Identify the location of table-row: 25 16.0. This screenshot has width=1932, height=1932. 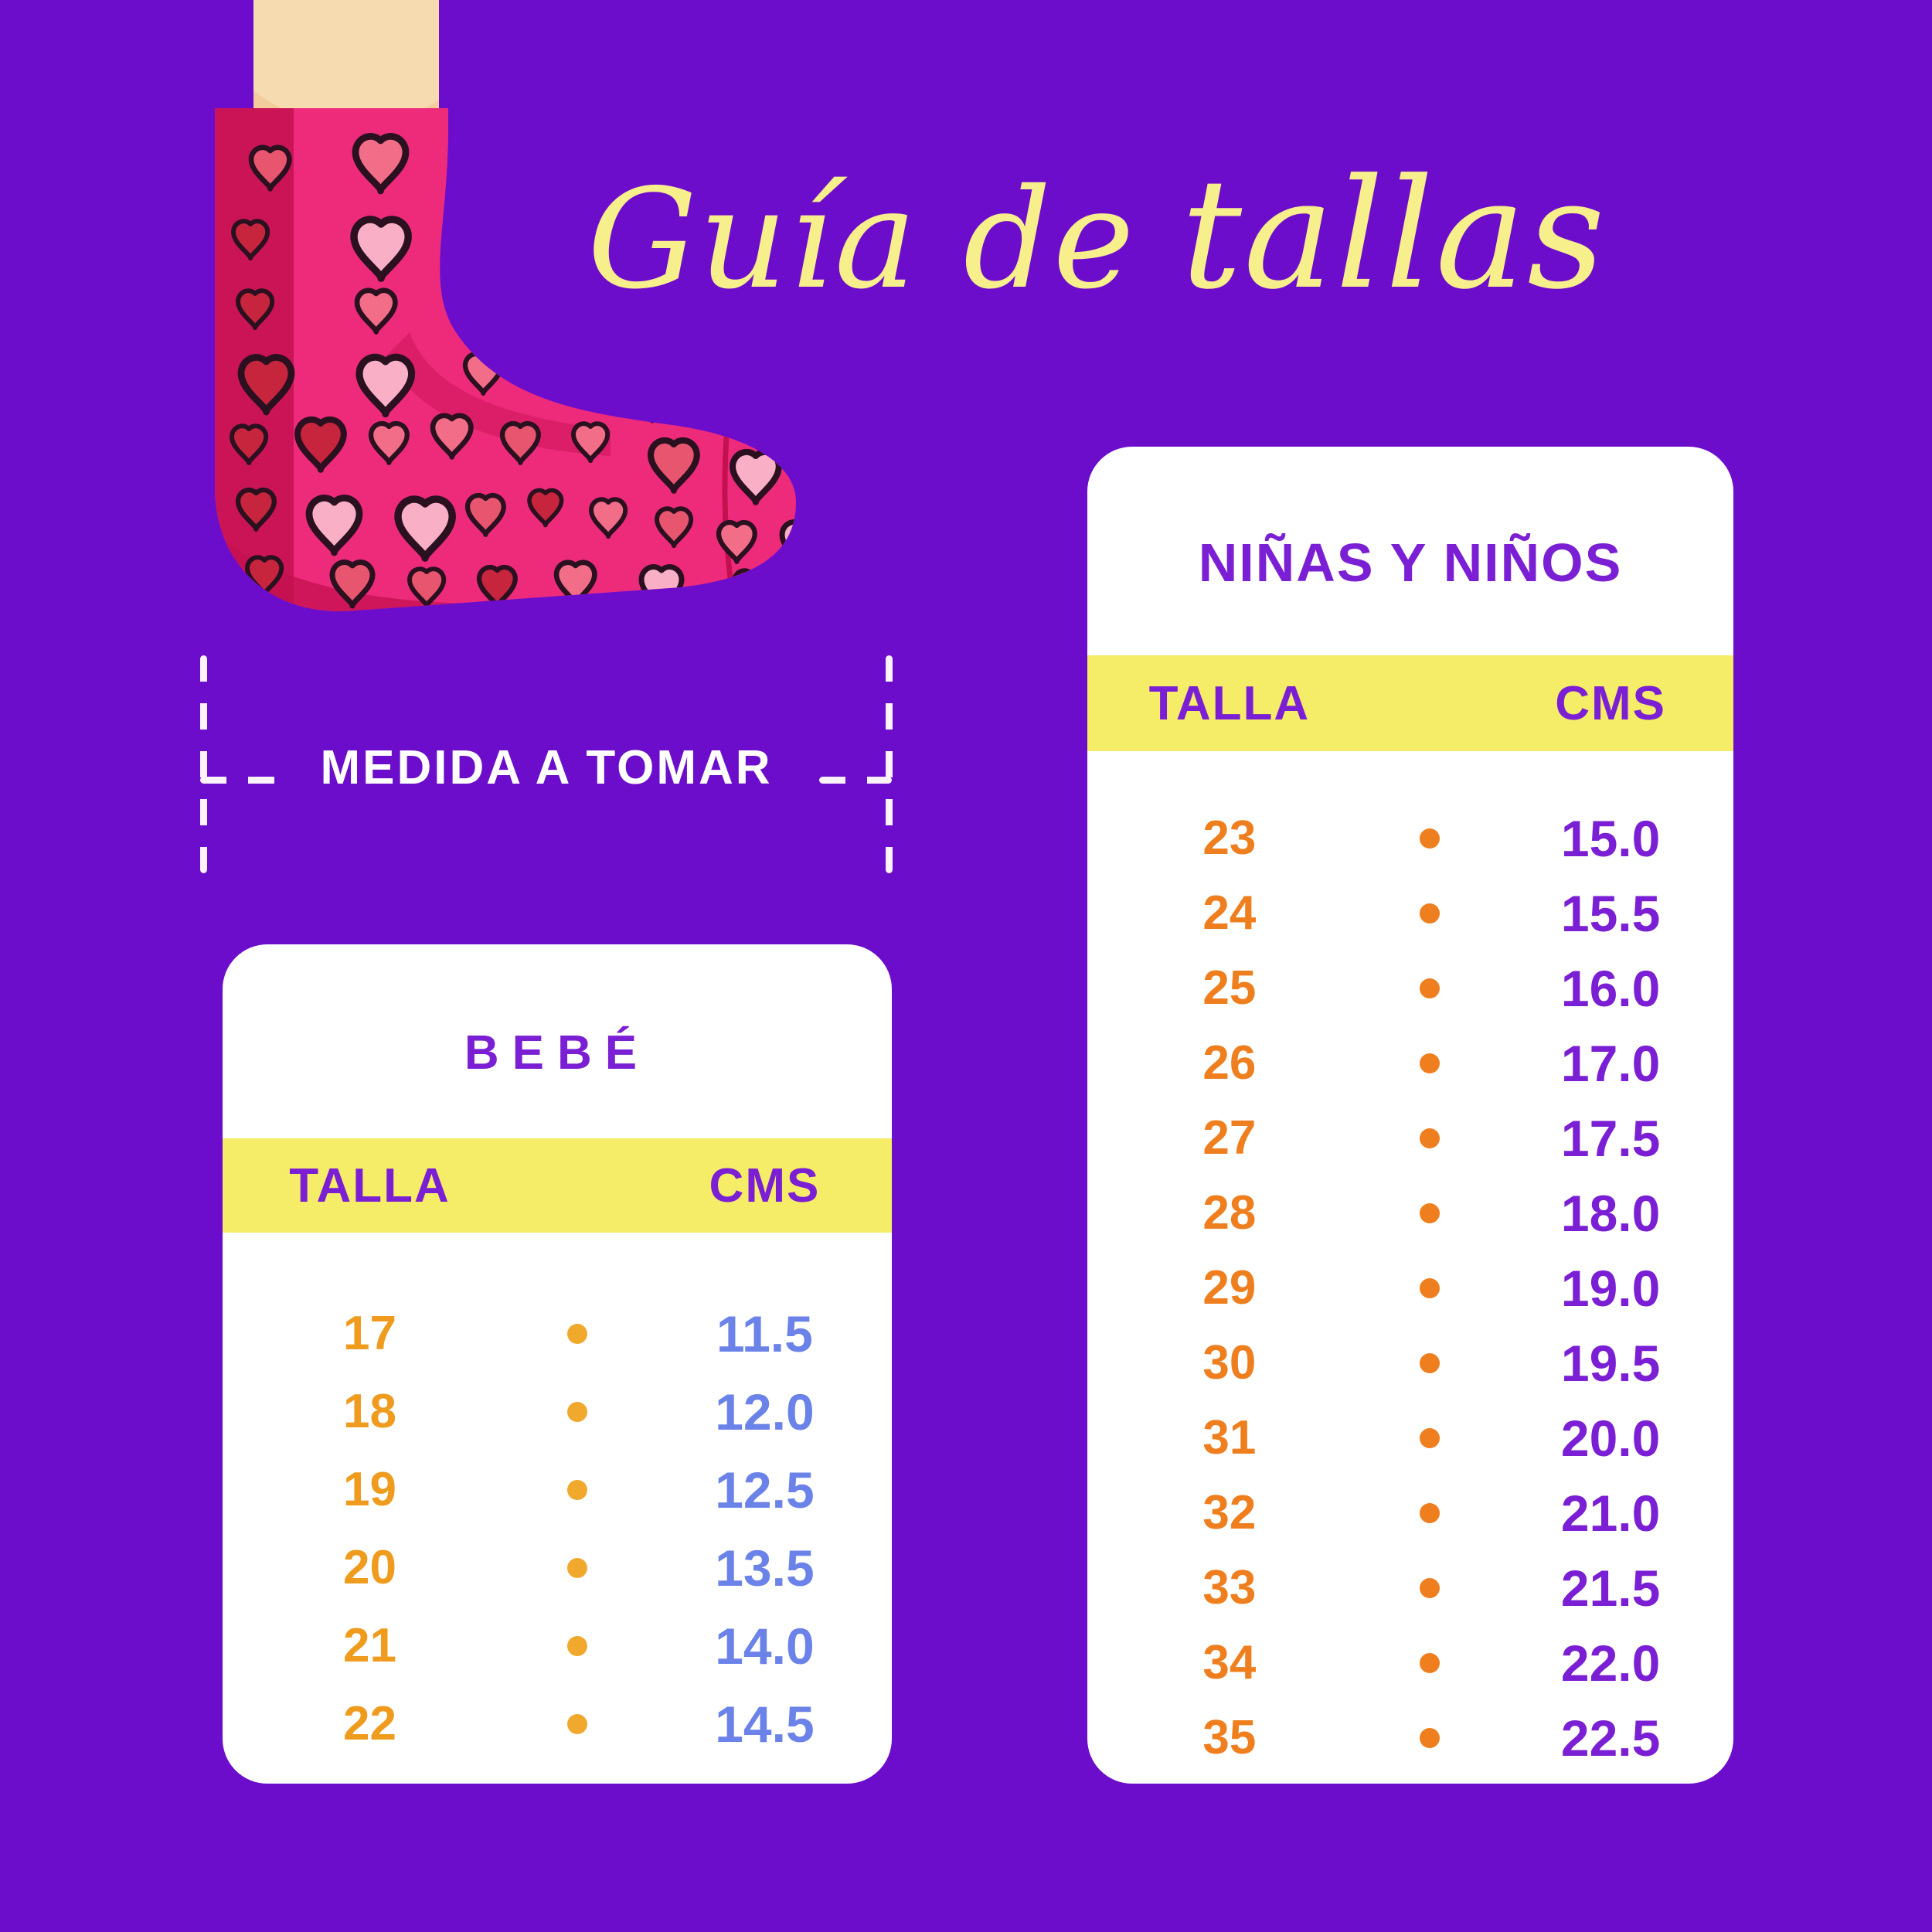
(1410, 989).